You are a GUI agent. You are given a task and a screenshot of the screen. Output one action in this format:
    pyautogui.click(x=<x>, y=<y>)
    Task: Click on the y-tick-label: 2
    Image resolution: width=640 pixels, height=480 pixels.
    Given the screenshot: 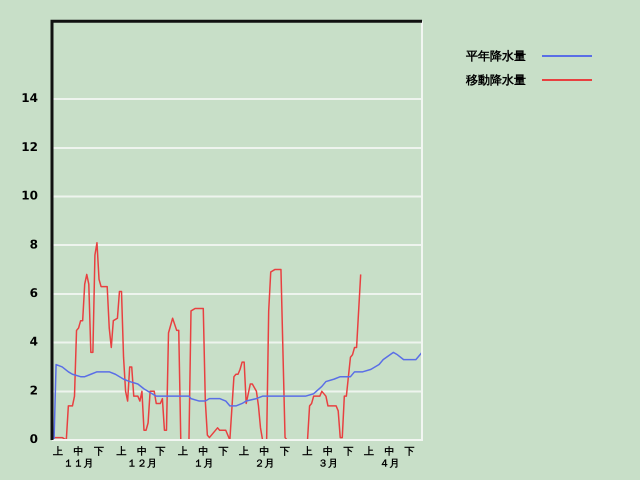 What is the action you would take?
    pyautogui.click(x=34, y=390)
    